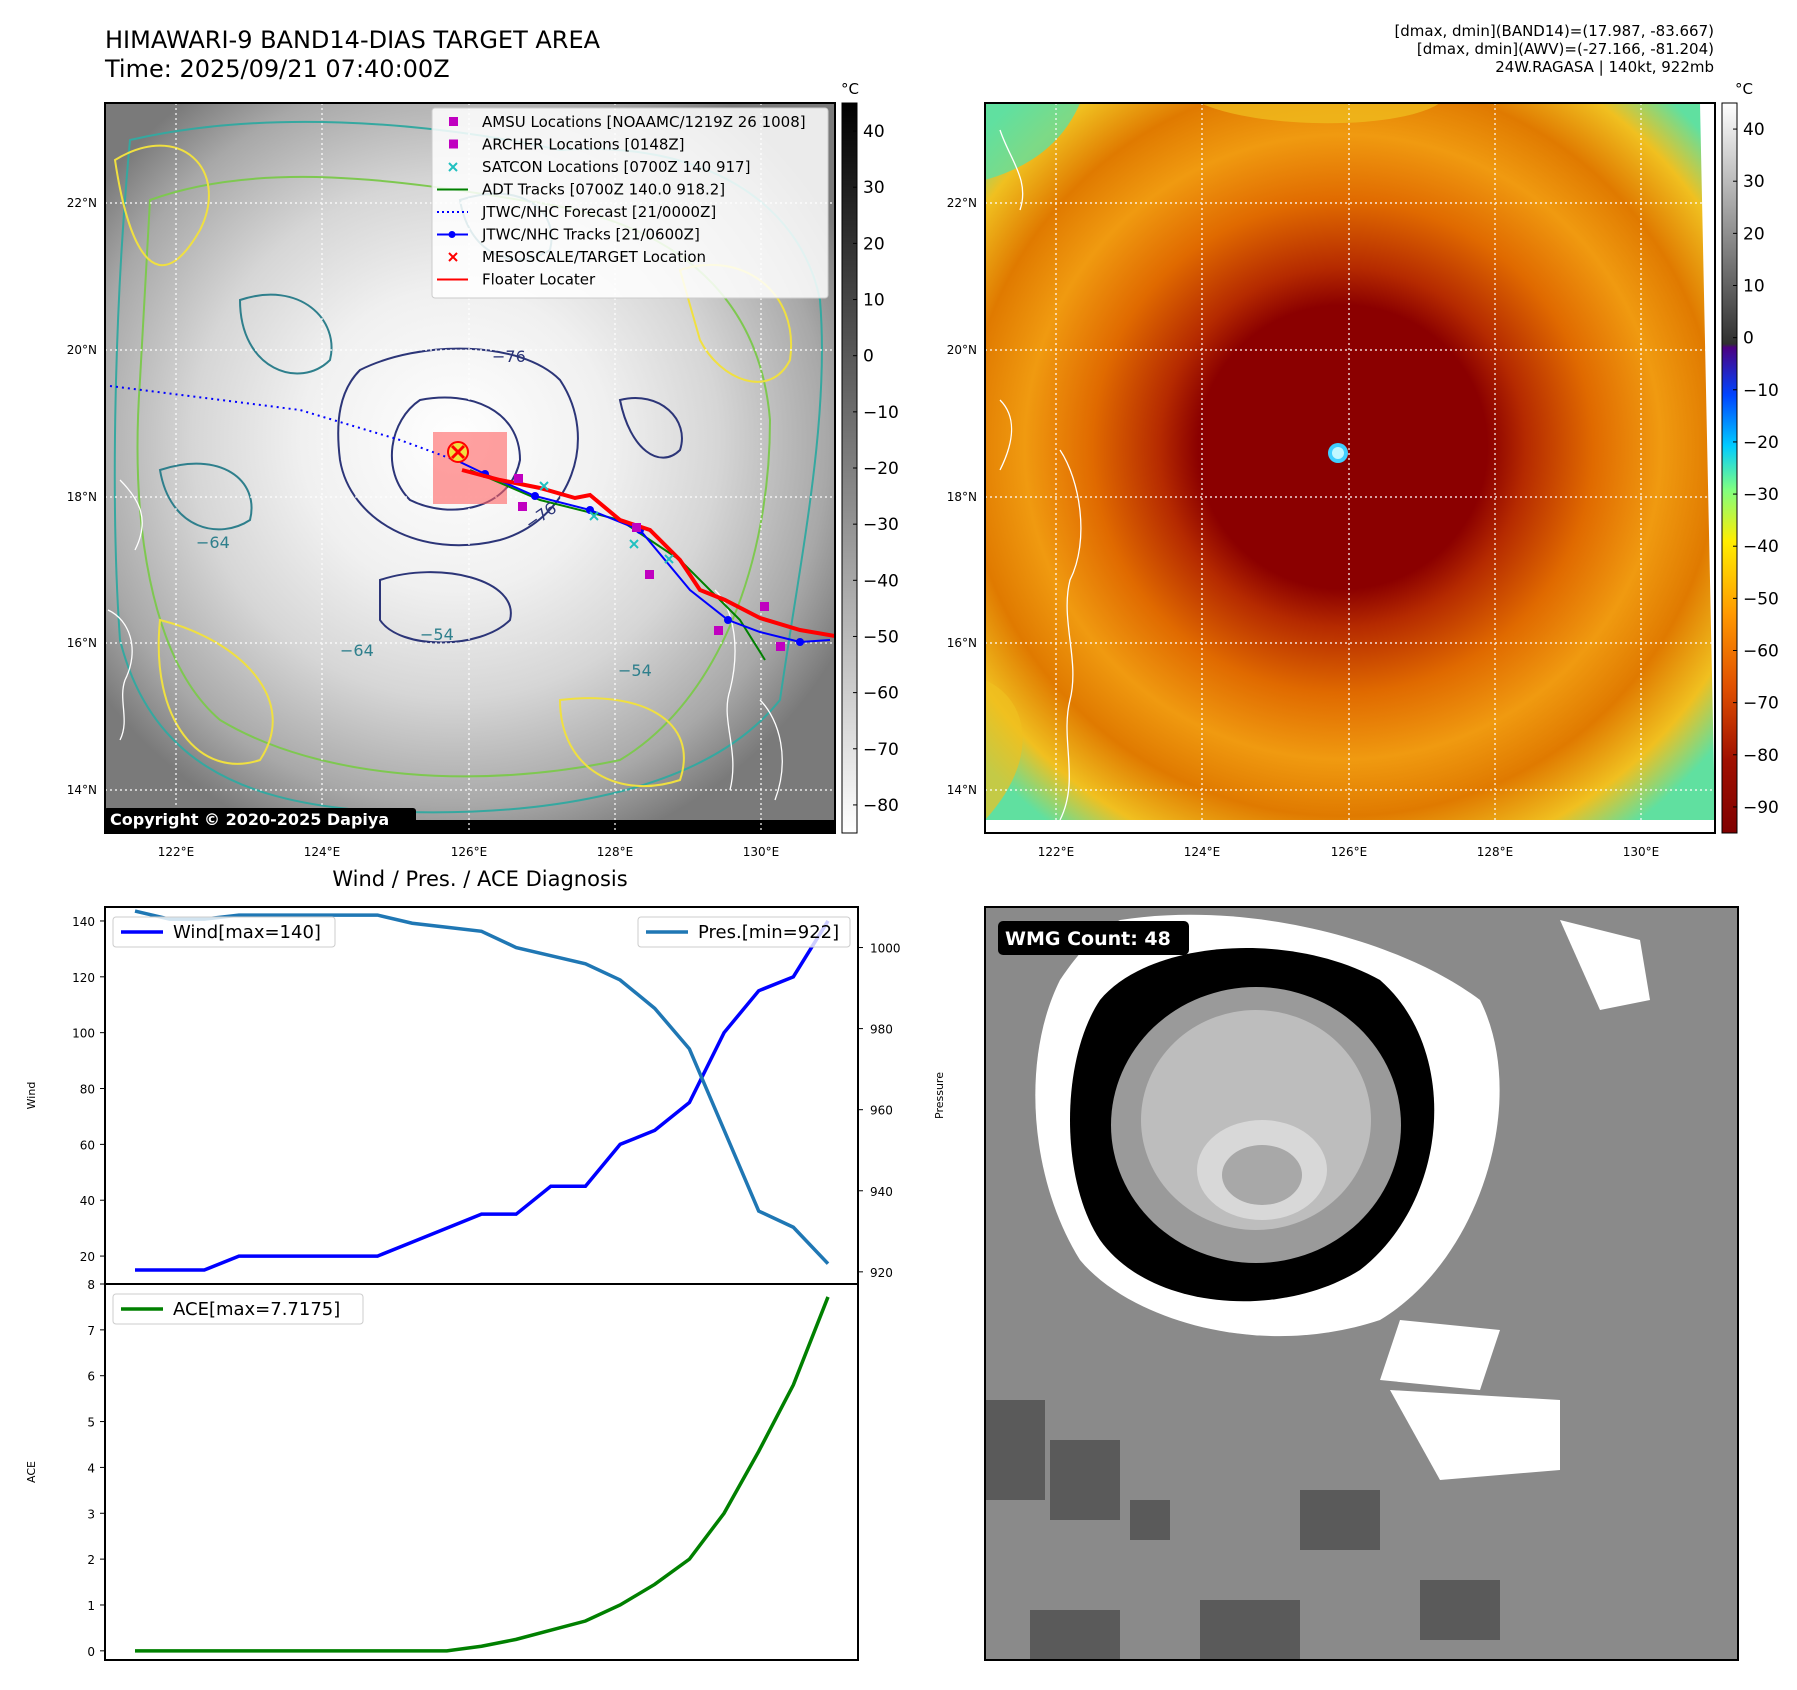  What do you see at coordinates (870, 457) in the screenshot?
I see `bw-colorbar: °C 40 30 20 10 0 −10 −20 −30 −40 −50 −60 −70 −80` at bounding box center [870, 457].